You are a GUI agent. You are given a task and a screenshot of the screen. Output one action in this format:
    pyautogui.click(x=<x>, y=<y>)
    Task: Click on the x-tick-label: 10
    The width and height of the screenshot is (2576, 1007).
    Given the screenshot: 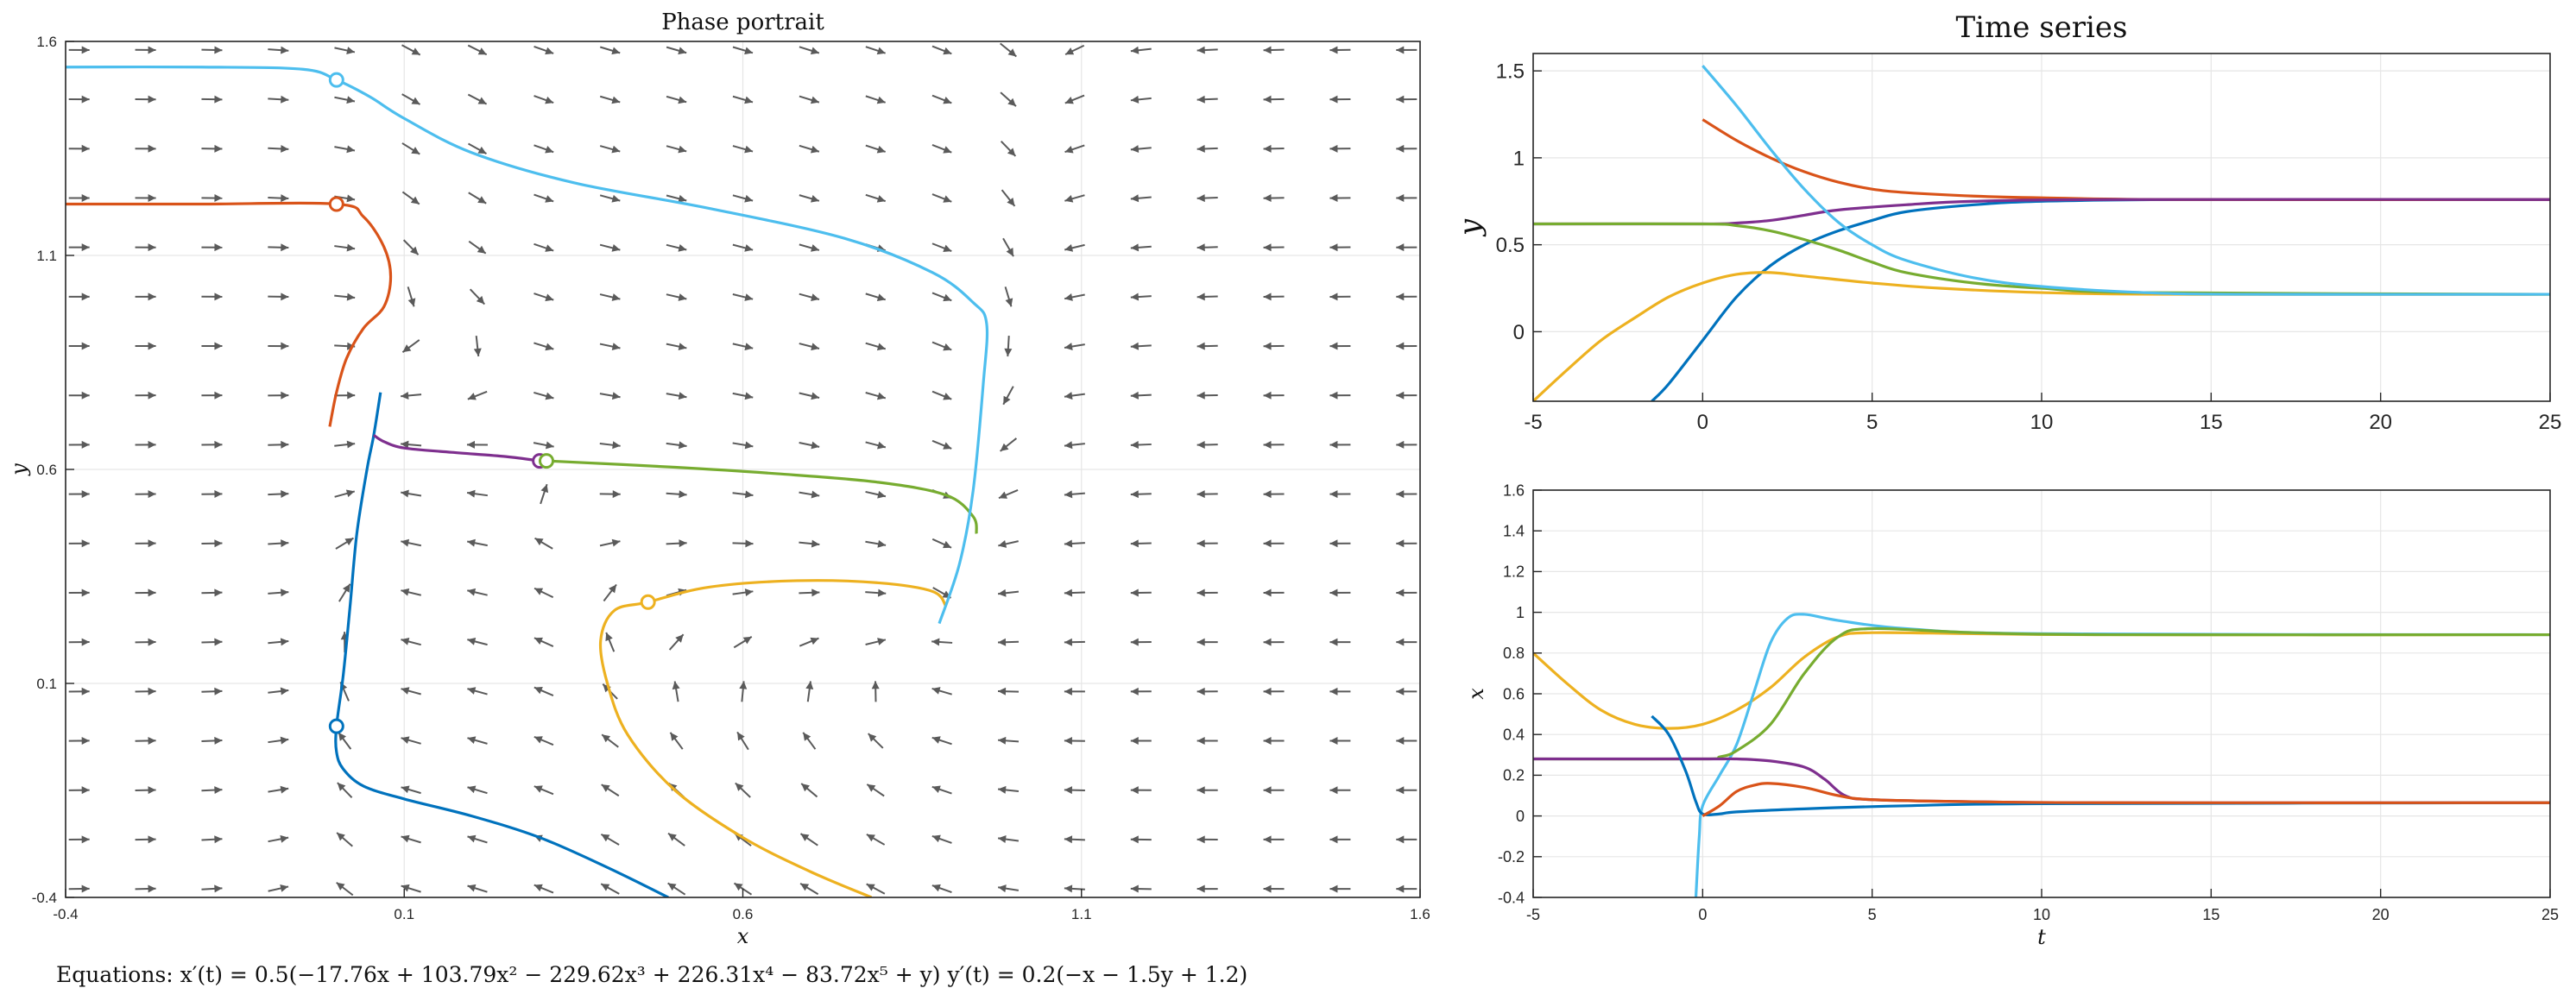 What is the action you would take?
    pyautogui.click(x=2041, y=915)
    